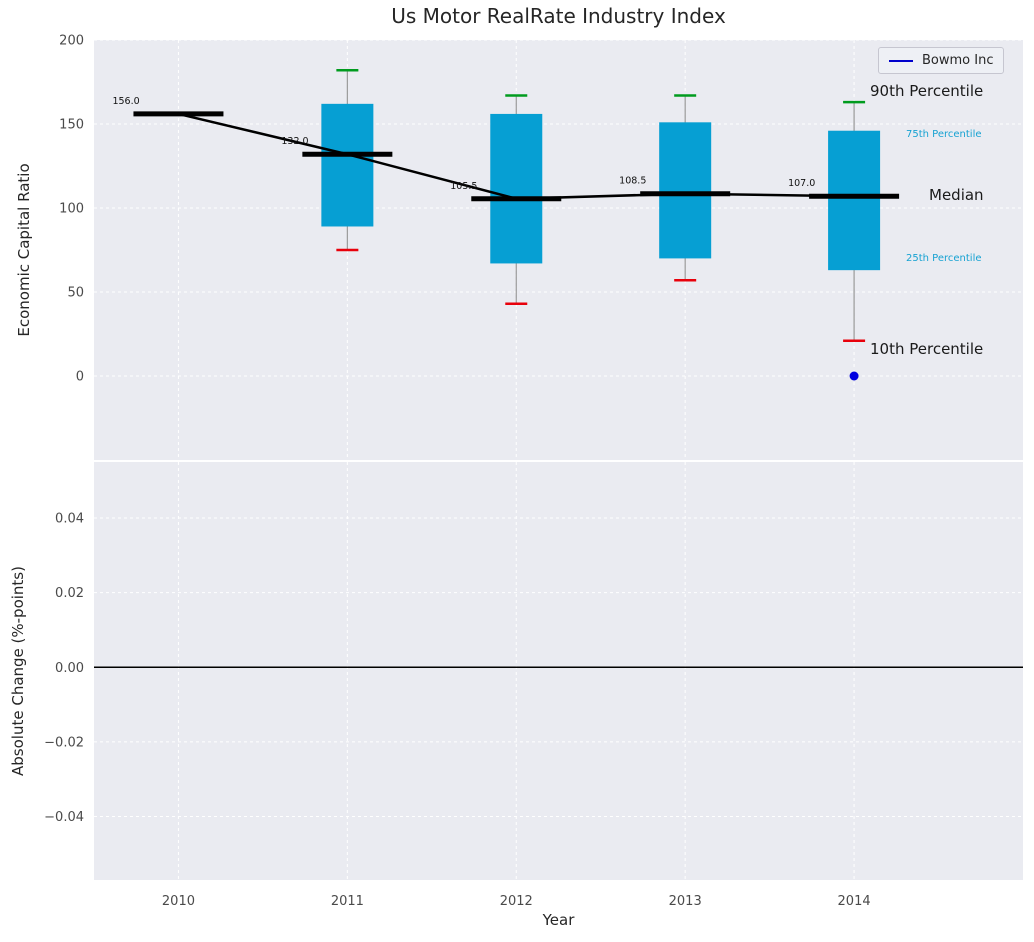 This screenshot has height=942, width=1034. Describe the element at coordinates (558, 920) in the screenshot. I see `x-axis-label: Year` at that location.